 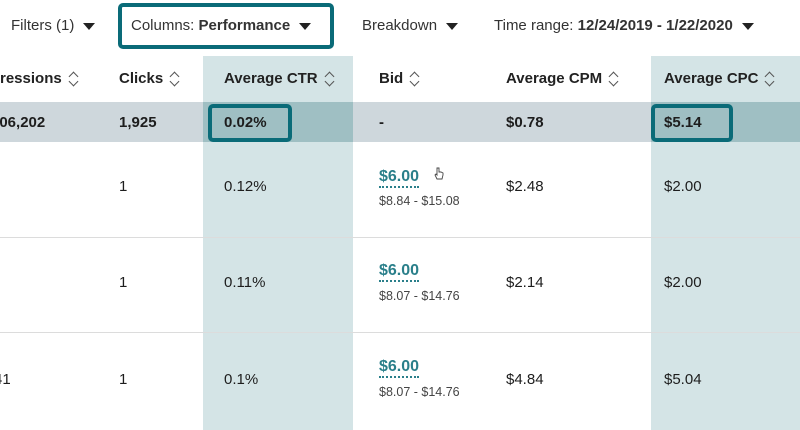 I want to click on total-average-cpc: $5.14, so click(x=683, y=122).